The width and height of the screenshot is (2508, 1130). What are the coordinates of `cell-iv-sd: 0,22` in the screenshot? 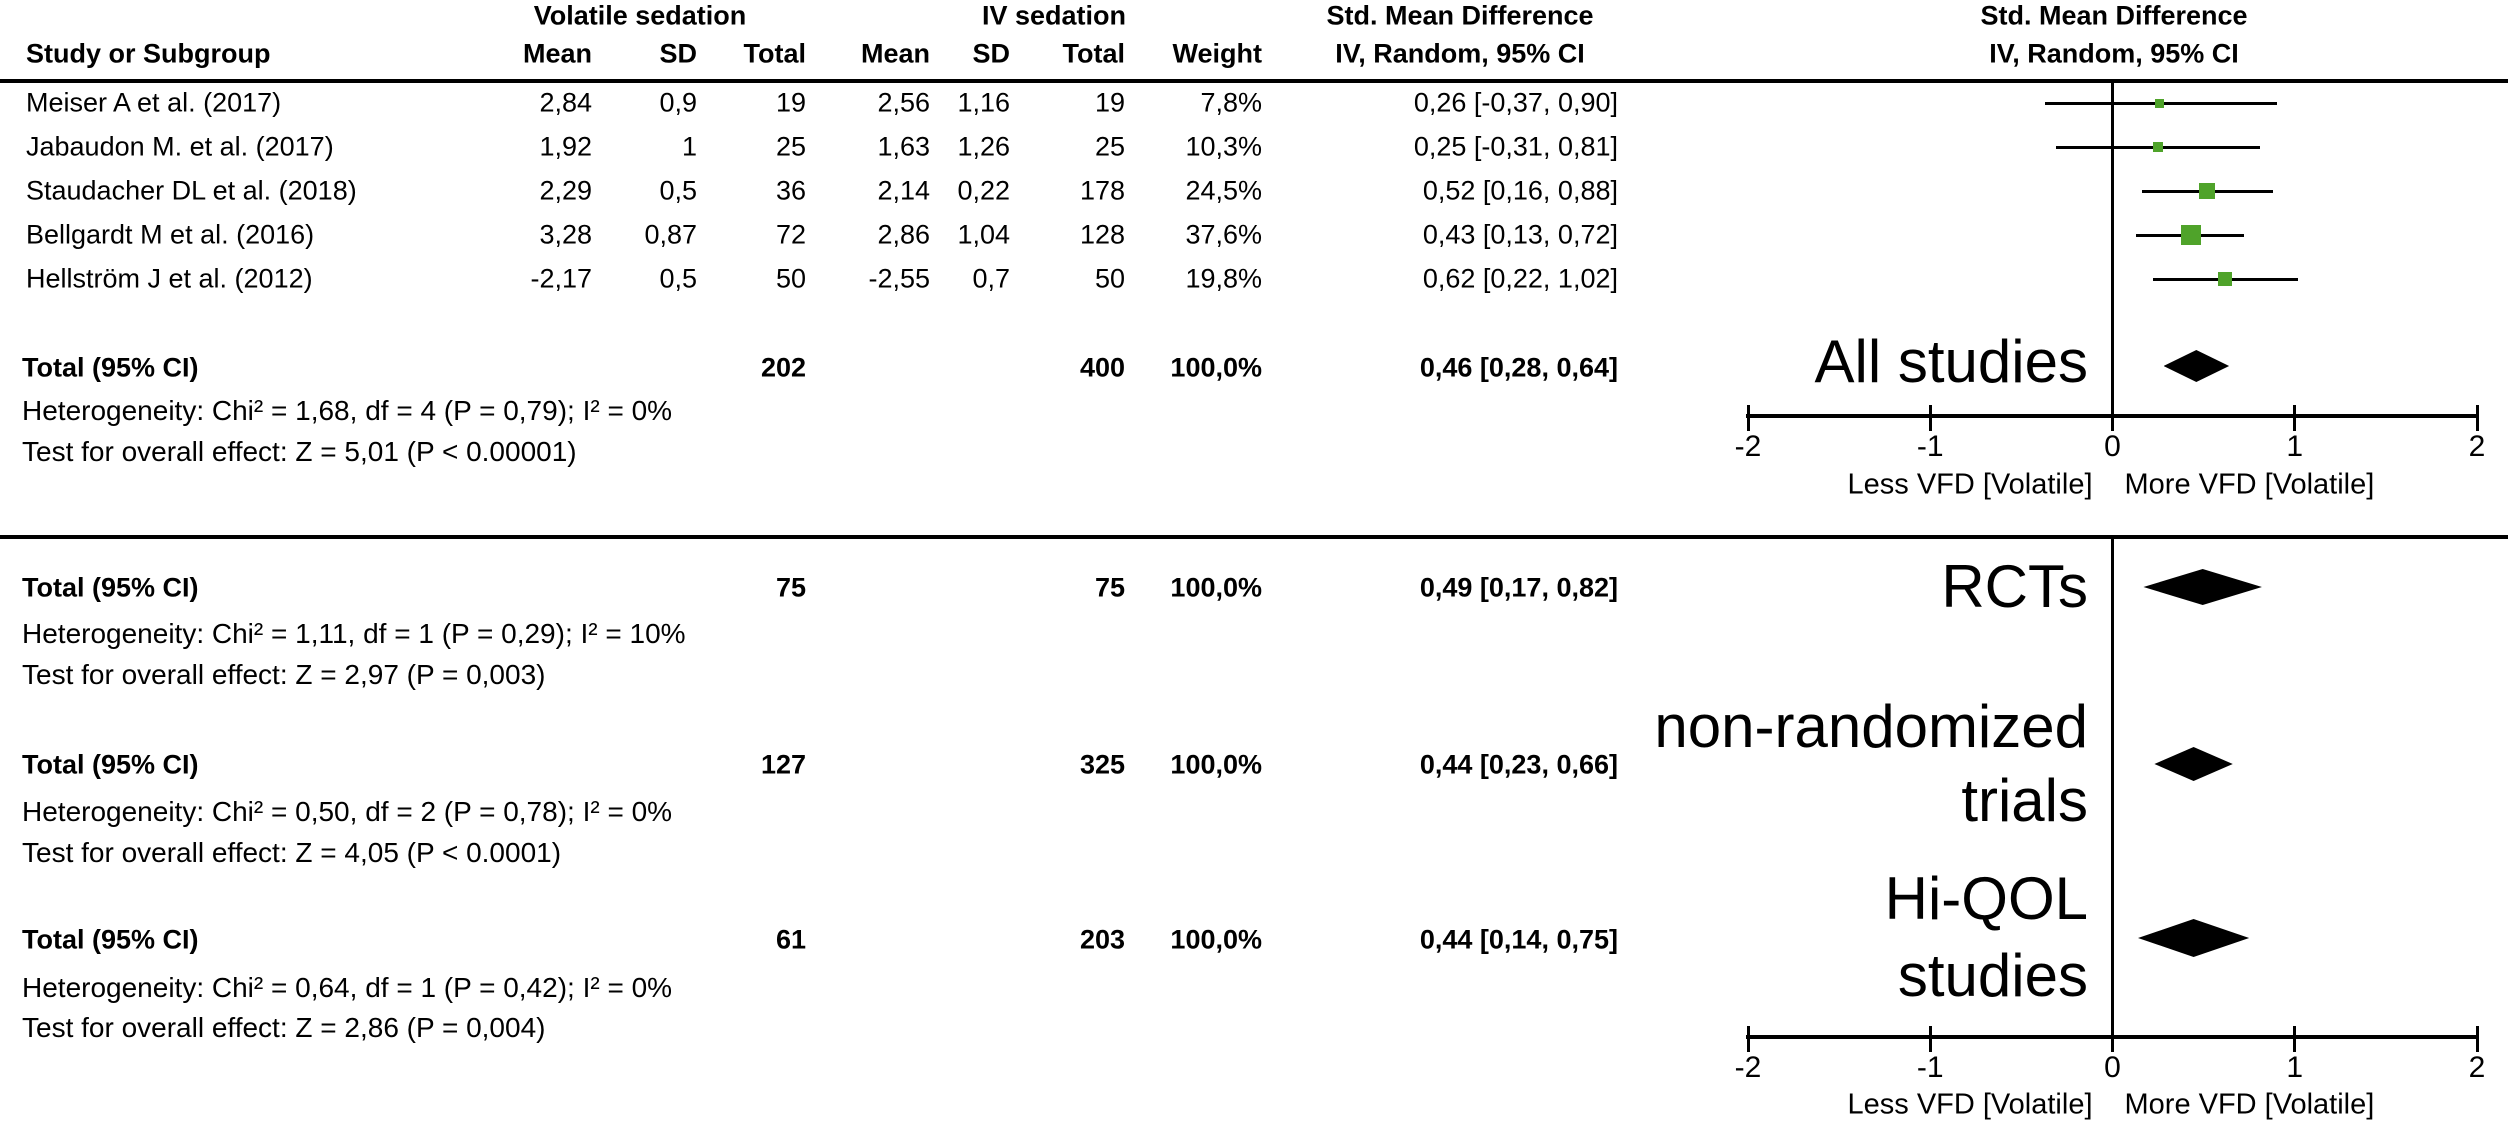 It's located at (983, 190).